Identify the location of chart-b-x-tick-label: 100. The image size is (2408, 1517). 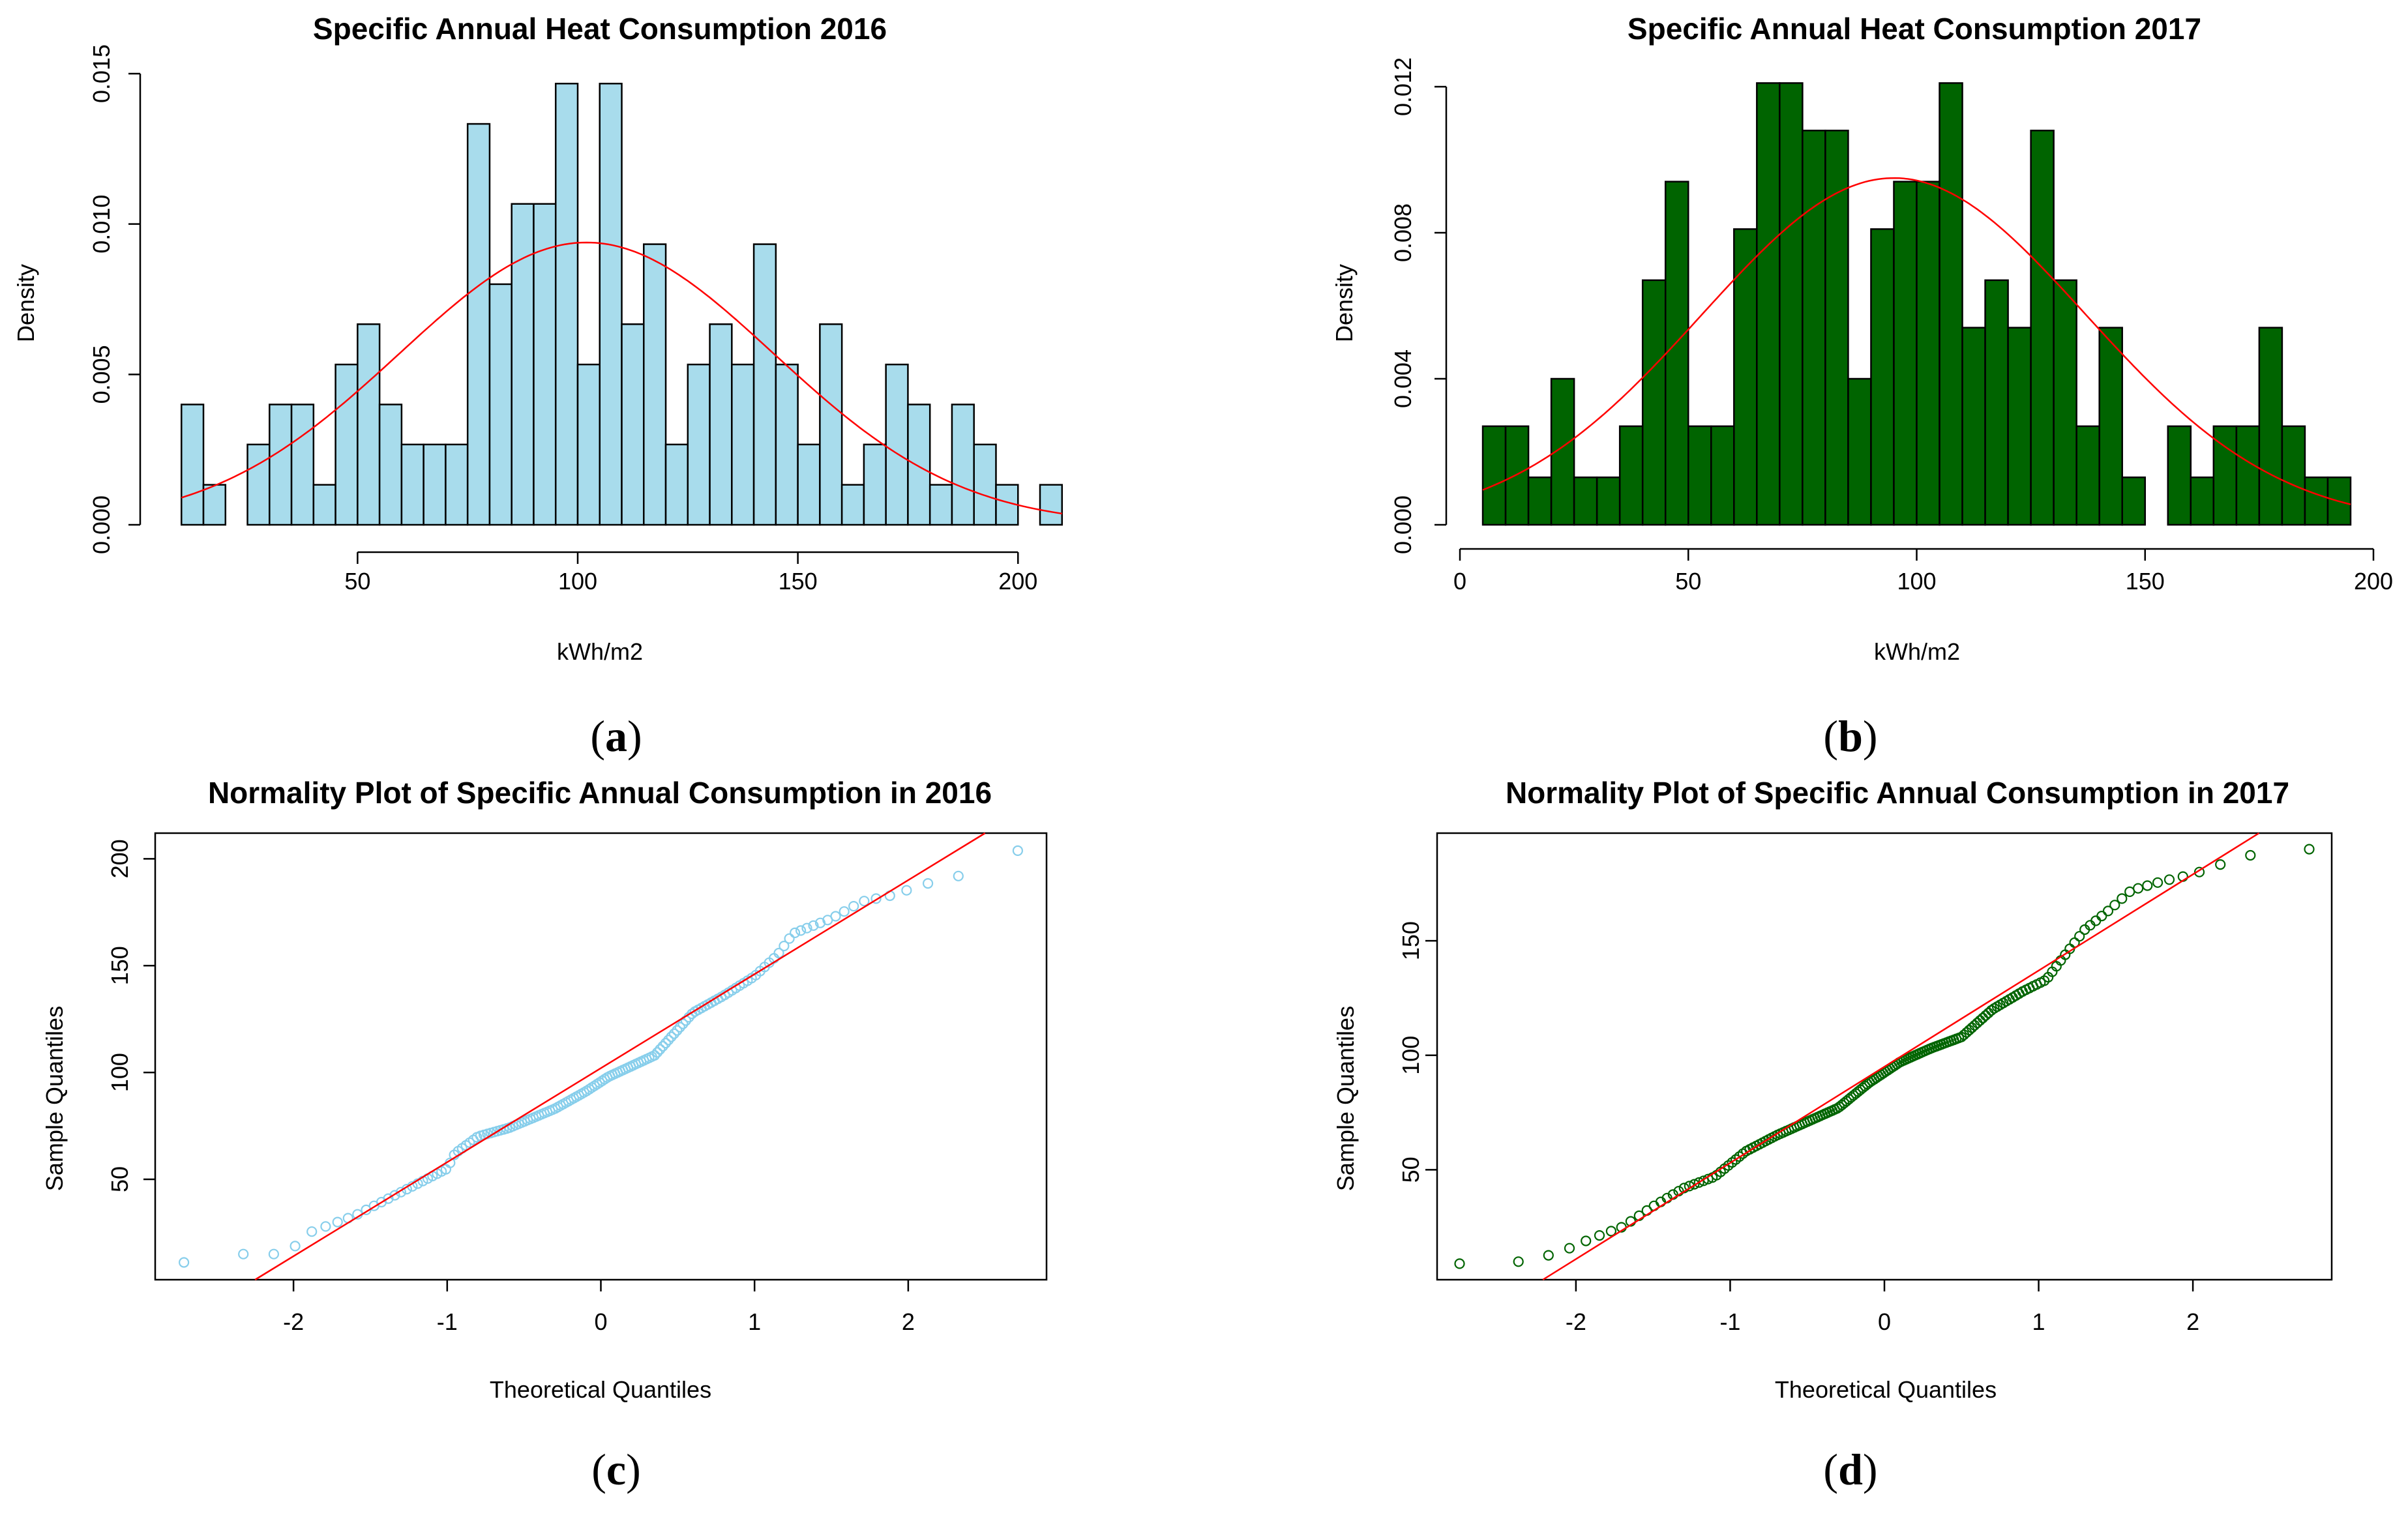
(1916, 582).